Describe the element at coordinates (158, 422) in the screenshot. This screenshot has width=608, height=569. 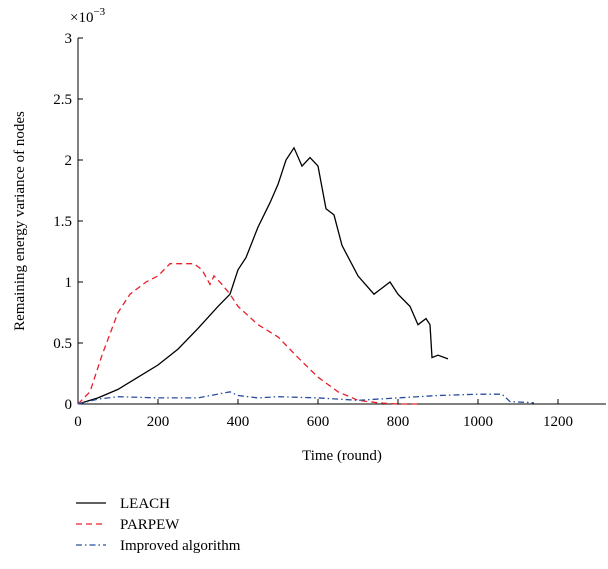
I see `x-tick-label: 200` at that location.